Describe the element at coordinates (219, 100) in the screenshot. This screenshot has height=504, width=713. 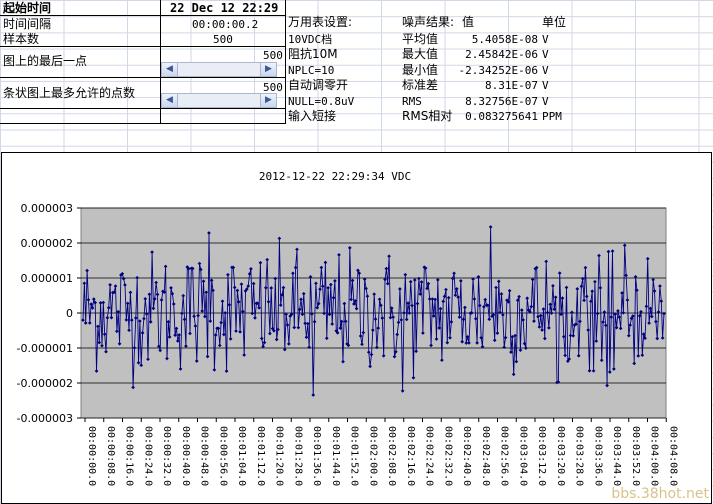
I see `max-points-scrollbar: ◀ ▶` at that location.